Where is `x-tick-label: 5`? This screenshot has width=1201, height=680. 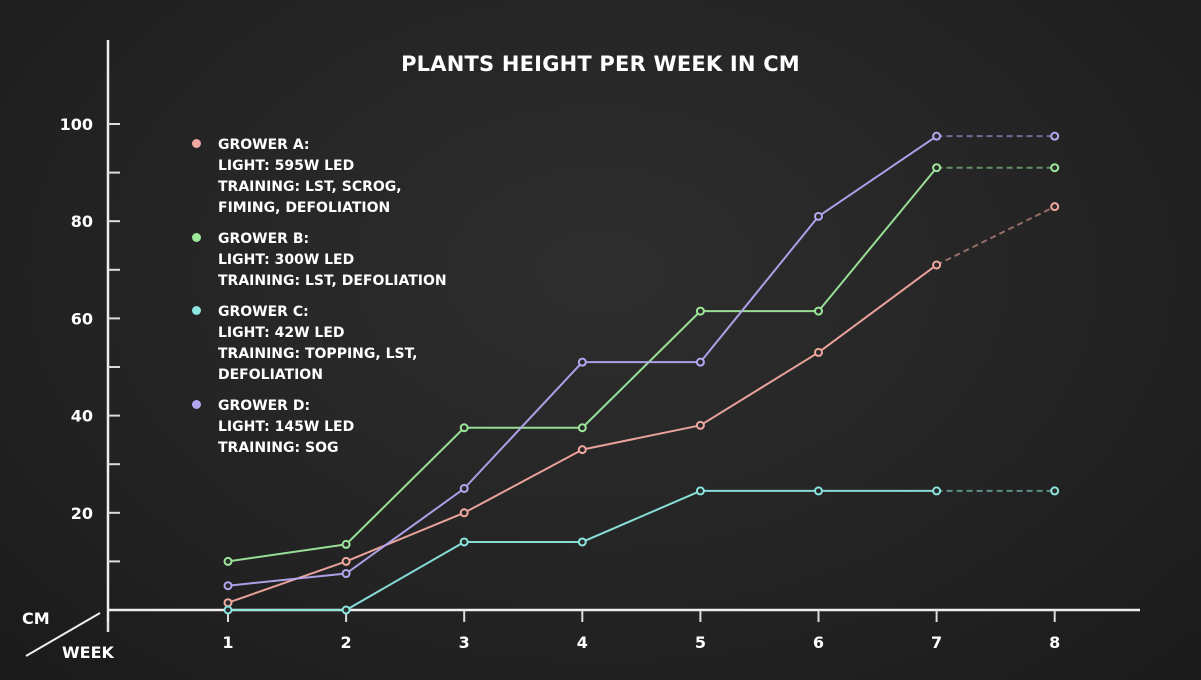
x-tick-label: 5 is located at coordinates (700, 642).